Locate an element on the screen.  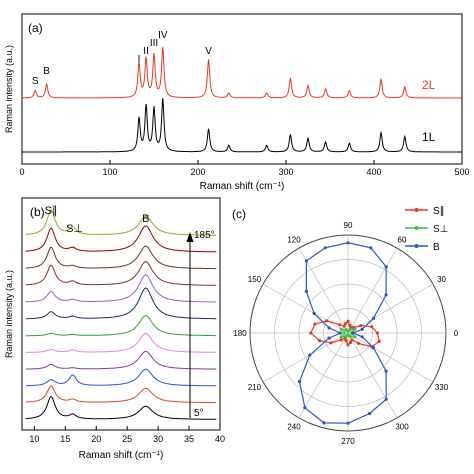
panel-b-peak-labels: S∥ S⊥ B is located at coordinates (97, 220).